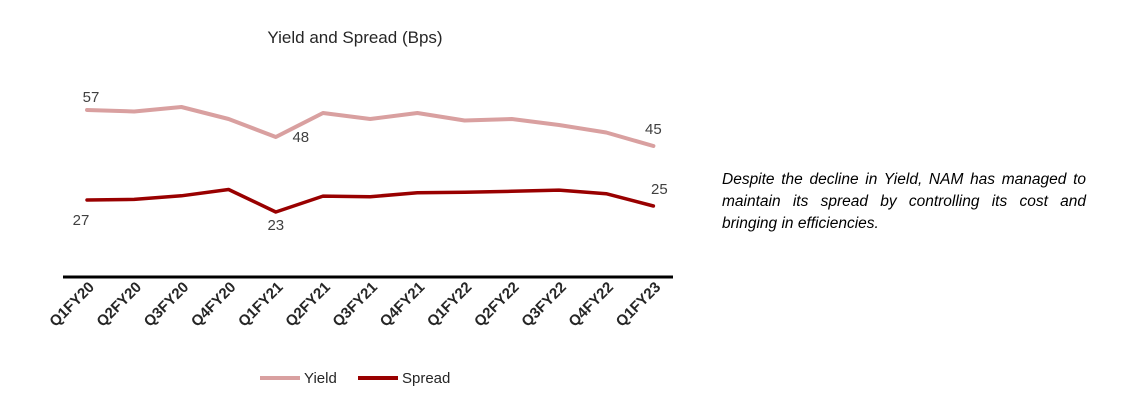  Describe the element at coordinates (214, 305) in the screenshot. I see `x-tick-label: Q4FY20` at that location.